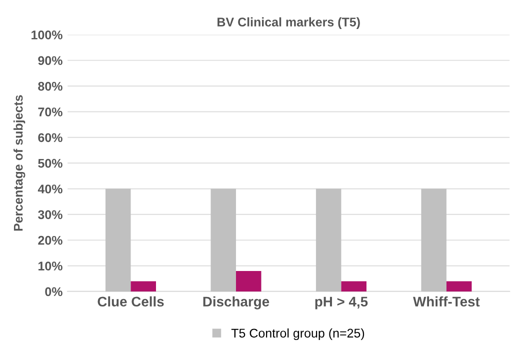 This screenshot has width=520, height=347. I want to click on x-tick-label: Whiff-Test, so click(446, 301).